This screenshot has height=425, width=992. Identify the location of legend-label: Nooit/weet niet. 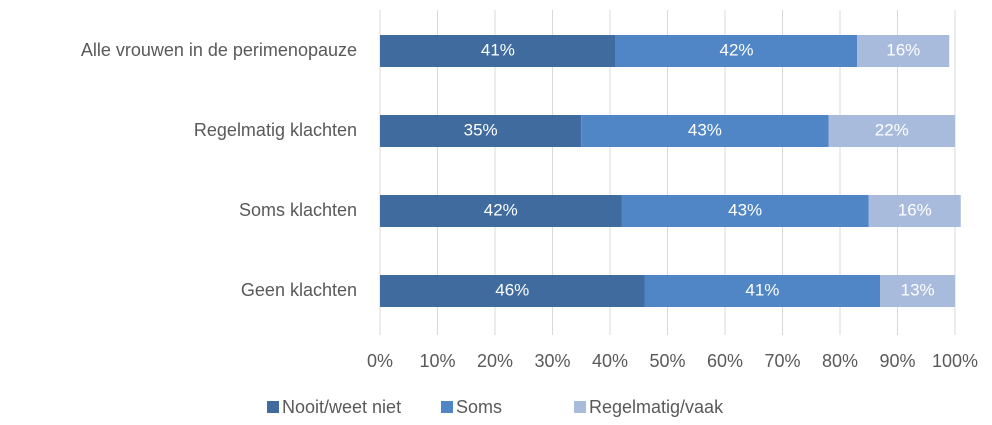
(341, 407).